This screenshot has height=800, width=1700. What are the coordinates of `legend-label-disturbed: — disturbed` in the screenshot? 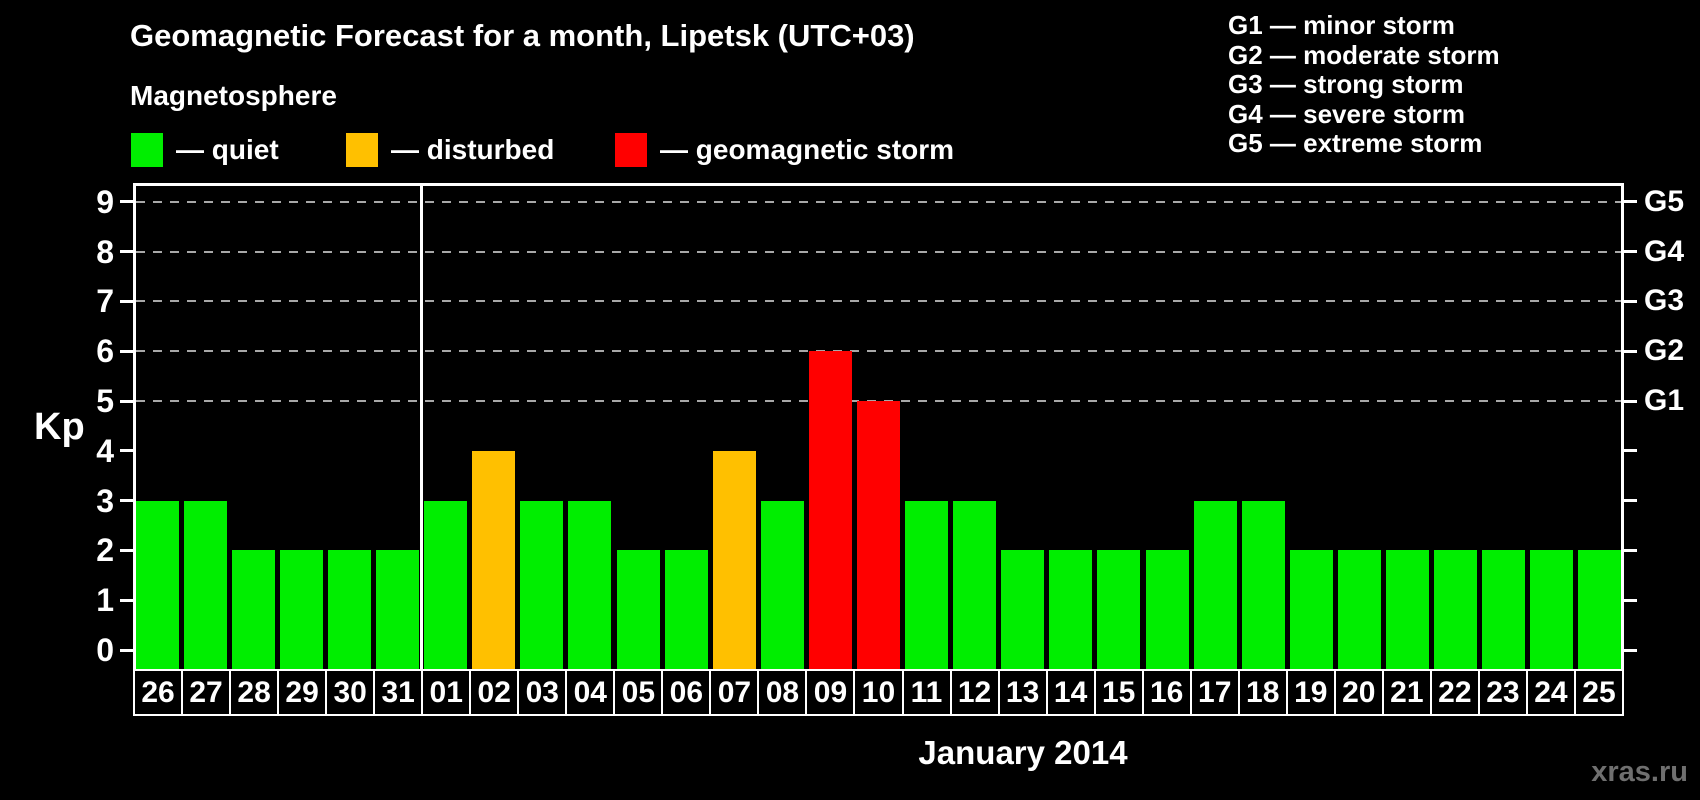 It's located at (473, 149).